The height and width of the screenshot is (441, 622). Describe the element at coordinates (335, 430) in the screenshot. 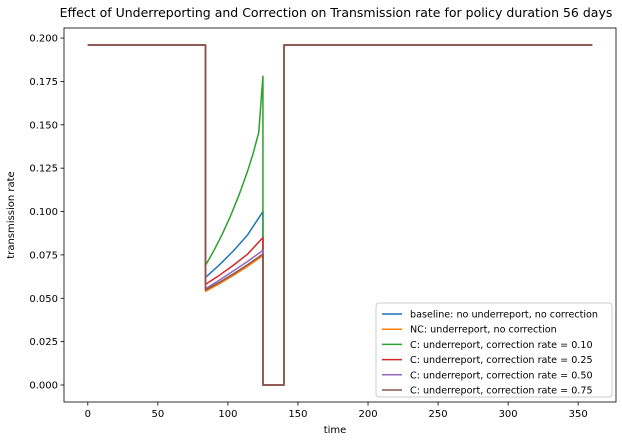

I see `x-axis-label: time` at that location.